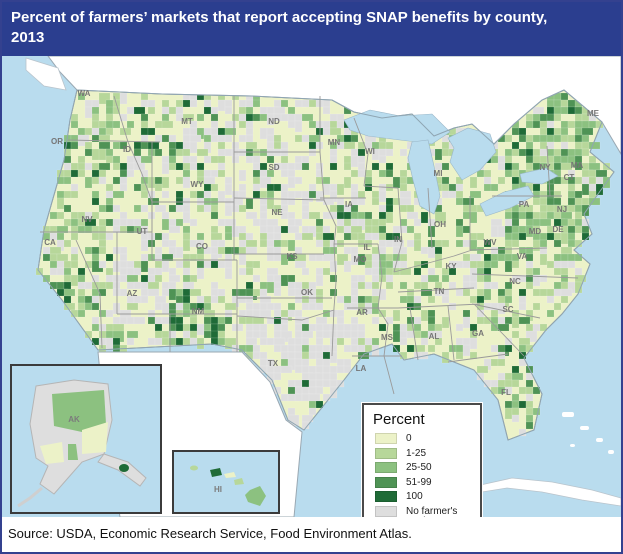 This screenshot has height=554, width=623. Describe the element at coordinates (194, 468) in the screenshot. I see `kauai-island` at that location.